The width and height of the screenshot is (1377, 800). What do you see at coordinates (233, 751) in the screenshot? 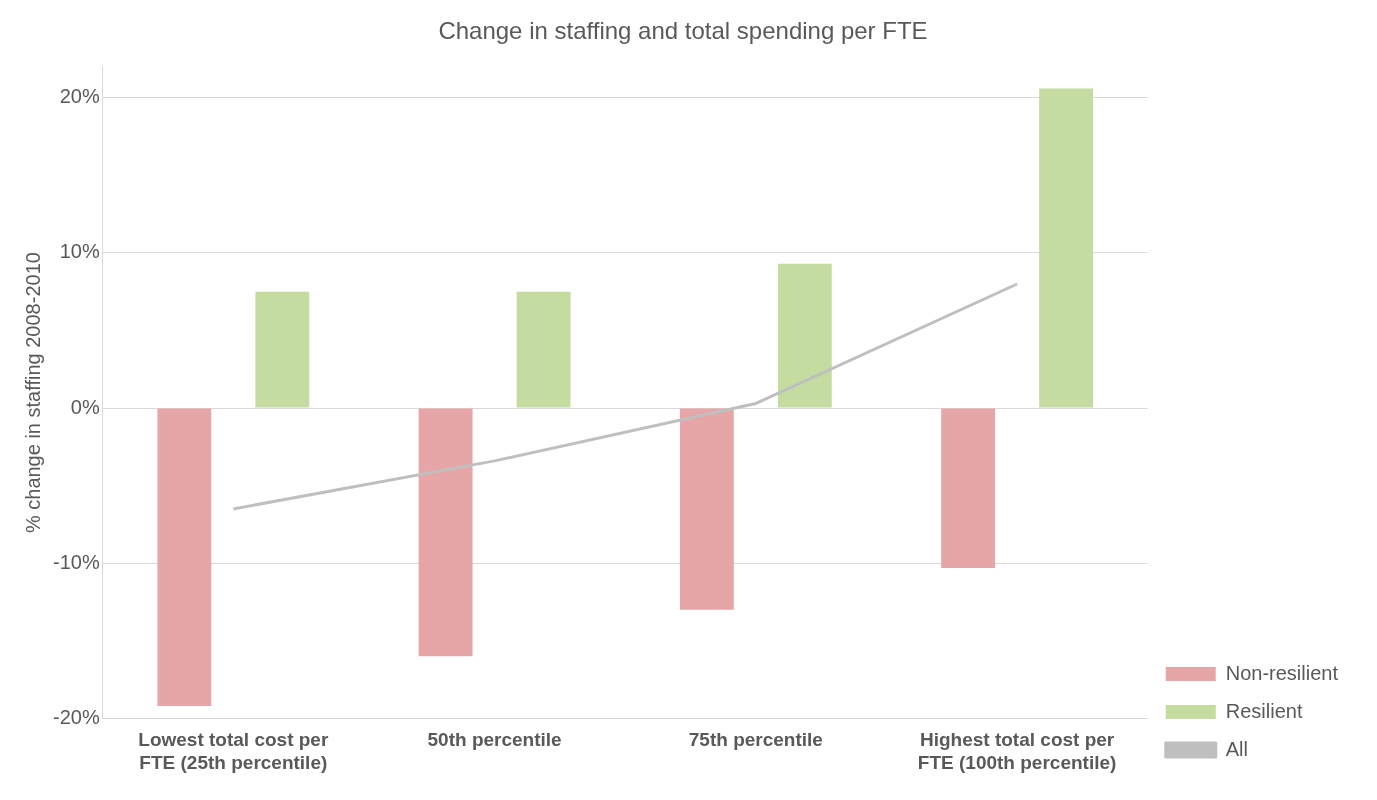
I see `x-tick-label: Lowest total cost per FTE (25th percentile)` at bounding box center [233, 751].